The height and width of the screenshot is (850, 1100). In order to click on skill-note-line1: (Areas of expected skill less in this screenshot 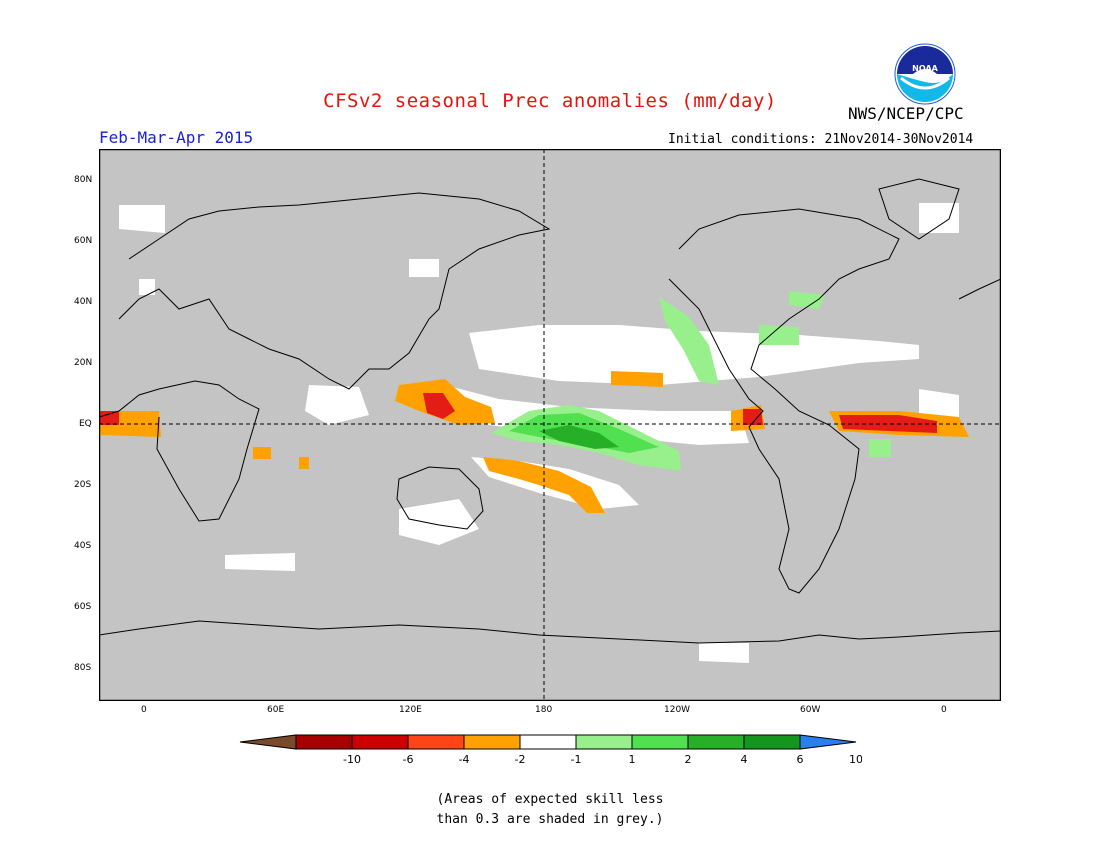, I will do `click(550, 799)`.